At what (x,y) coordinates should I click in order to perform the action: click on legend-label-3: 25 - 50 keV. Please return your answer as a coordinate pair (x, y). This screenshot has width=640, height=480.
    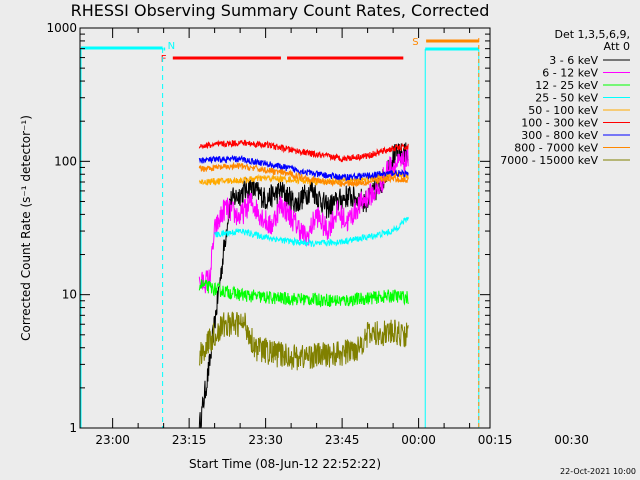
    Looking at the image, I should click on (566, 98).